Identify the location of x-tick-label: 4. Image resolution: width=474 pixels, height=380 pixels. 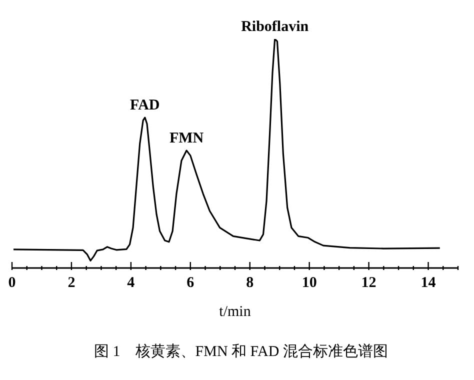
(131, 283).